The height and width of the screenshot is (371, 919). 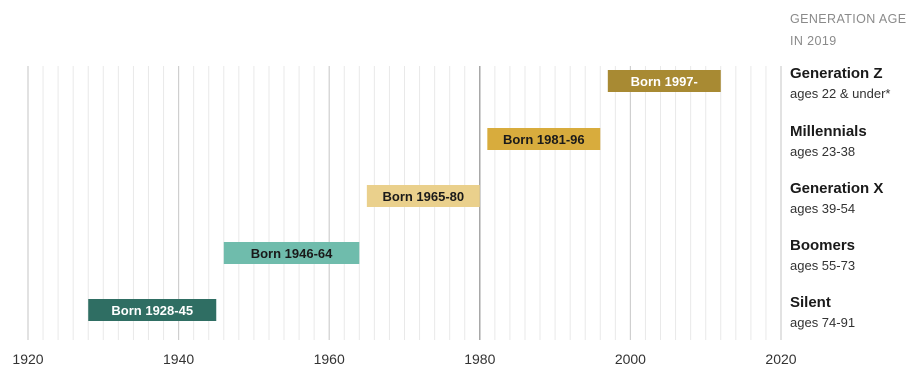 I want to click on legend-header-line1: GENERATION AGE, so click(x=848, y=19).